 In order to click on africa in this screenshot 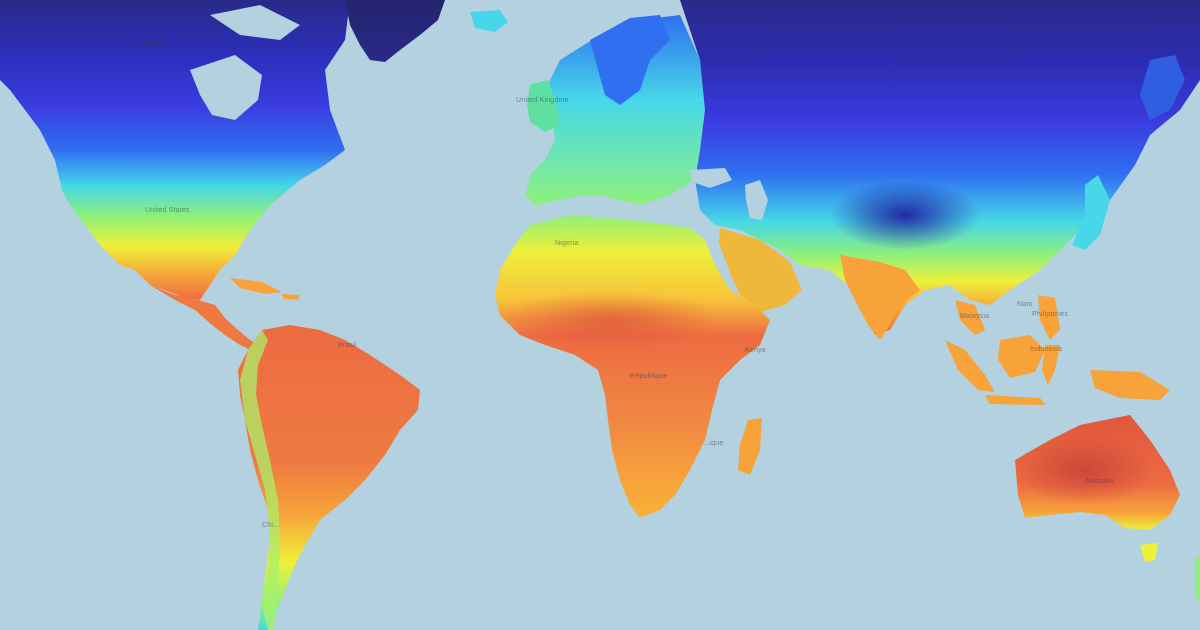, I will do `click(632, 366)`.